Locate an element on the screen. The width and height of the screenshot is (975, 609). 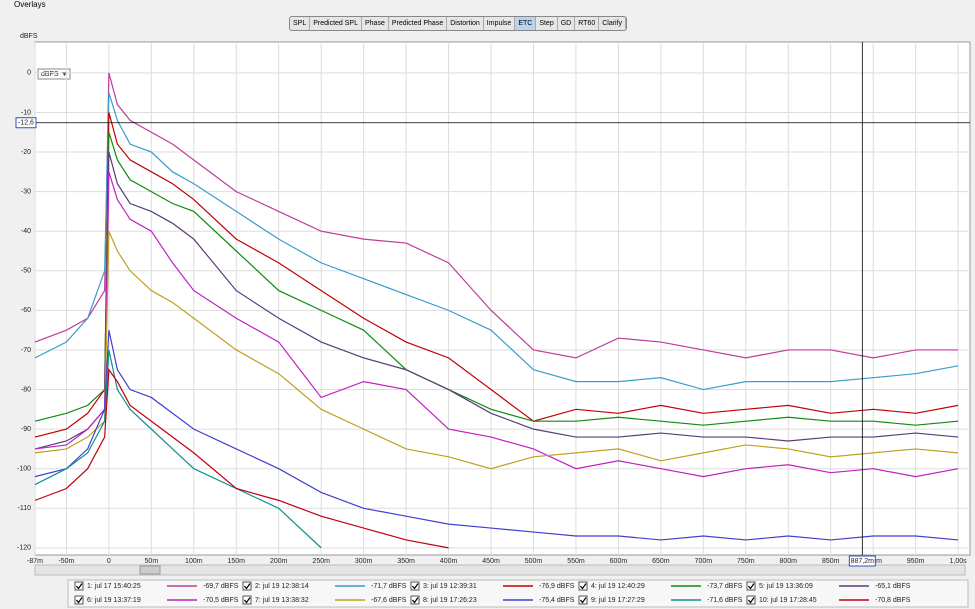
legend-value: -71,7 dBFS is located at coordinates (389, 586).